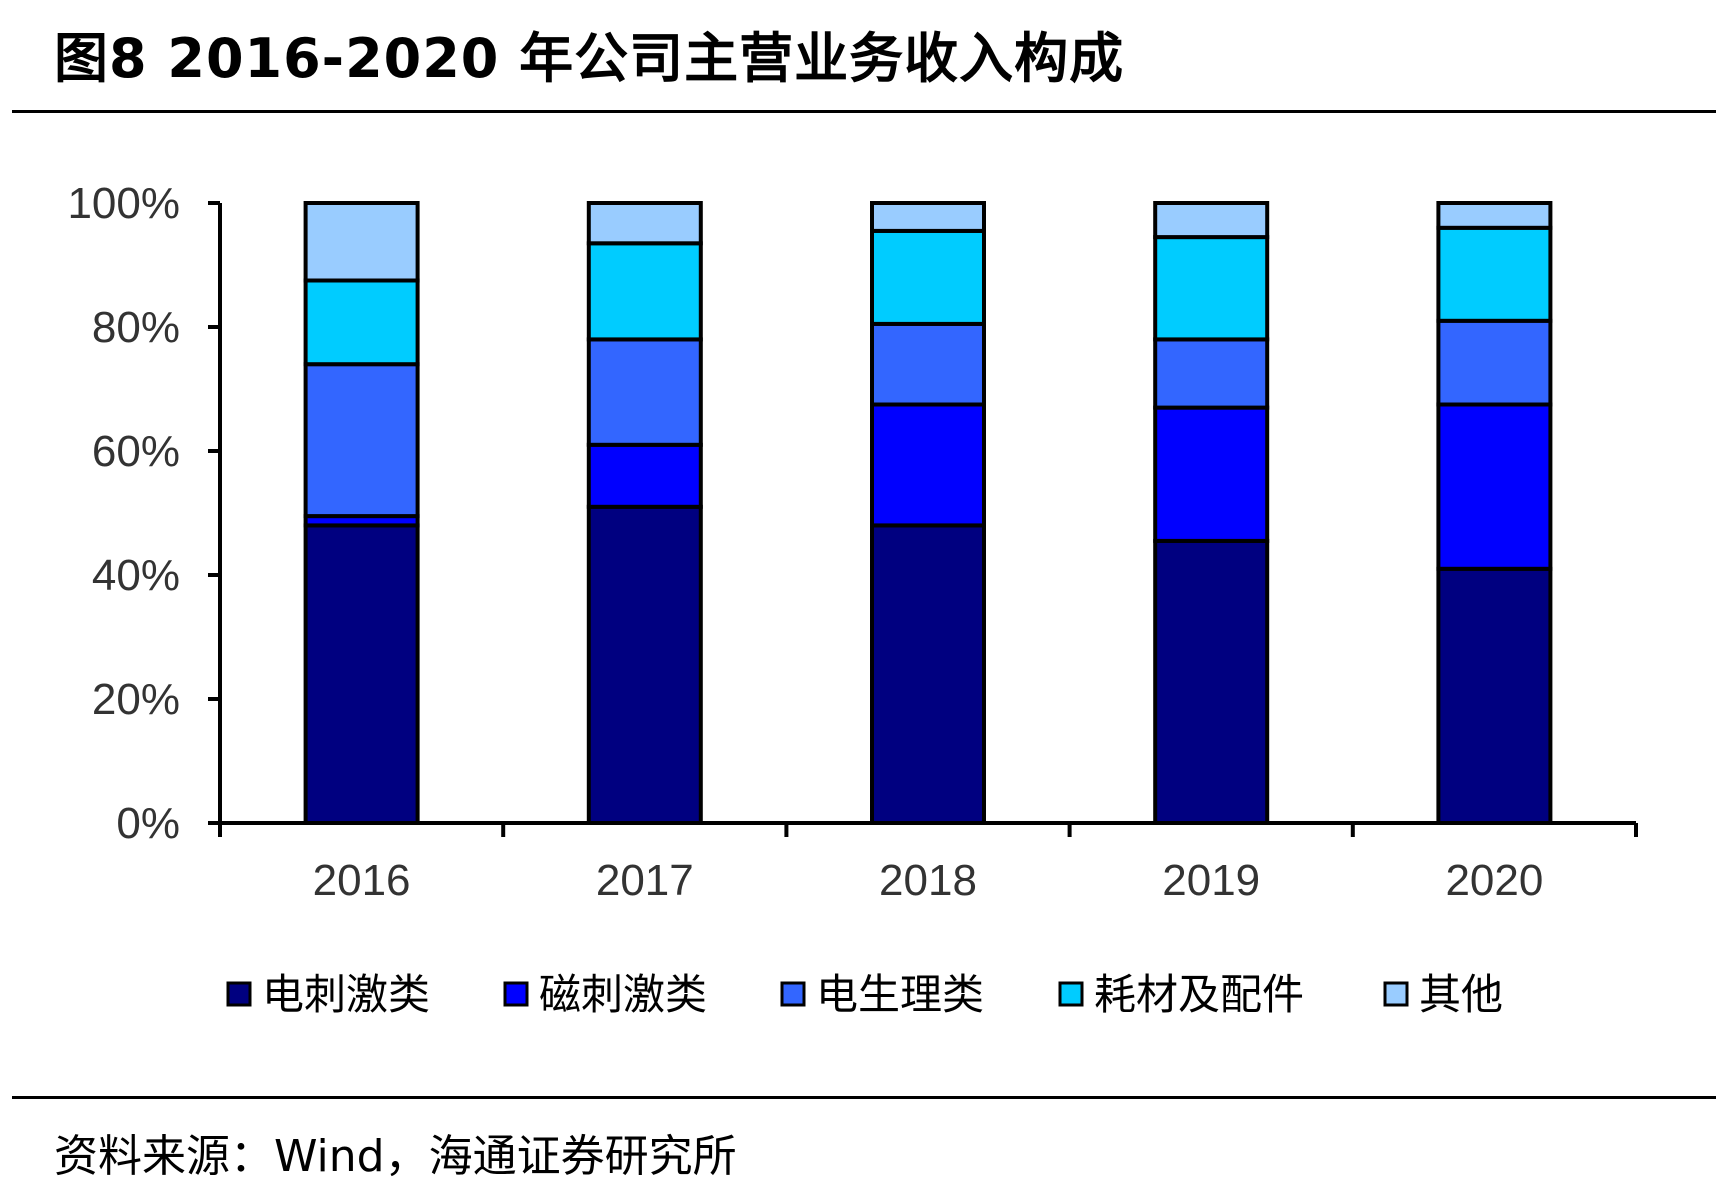 This screenshot has height=1196, width=1716. I want to click on source-note: 资料来源：Wind，海通证券研究所, so click(395, 1156).